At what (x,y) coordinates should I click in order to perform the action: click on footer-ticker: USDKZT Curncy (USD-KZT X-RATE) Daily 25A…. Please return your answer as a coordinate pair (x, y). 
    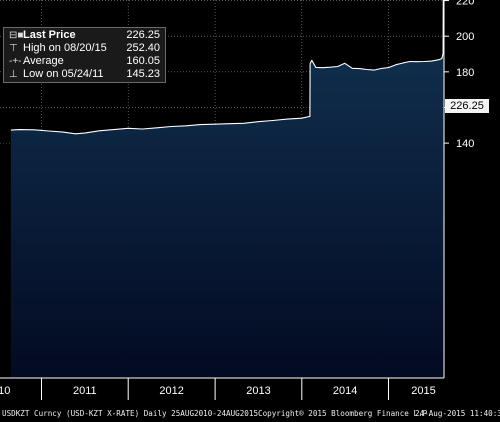
    Looking at the image, I should click on (130, 413).